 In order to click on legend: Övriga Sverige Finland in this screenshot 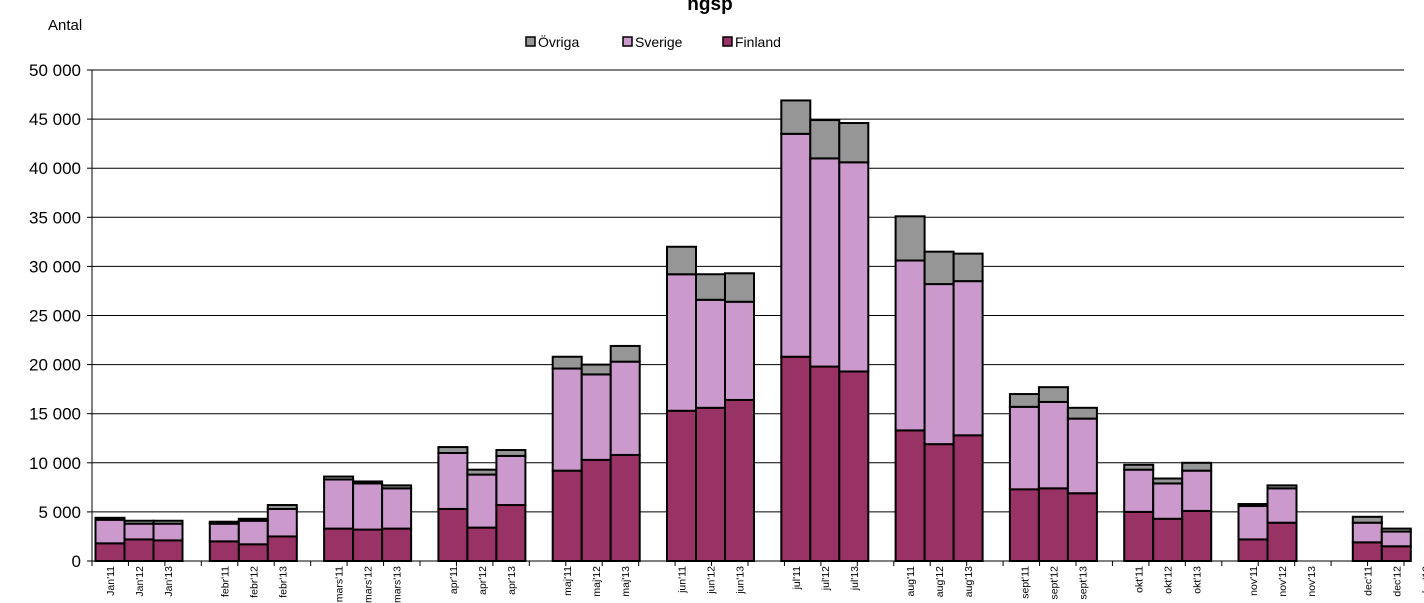, I will do `click(653, 41)`.